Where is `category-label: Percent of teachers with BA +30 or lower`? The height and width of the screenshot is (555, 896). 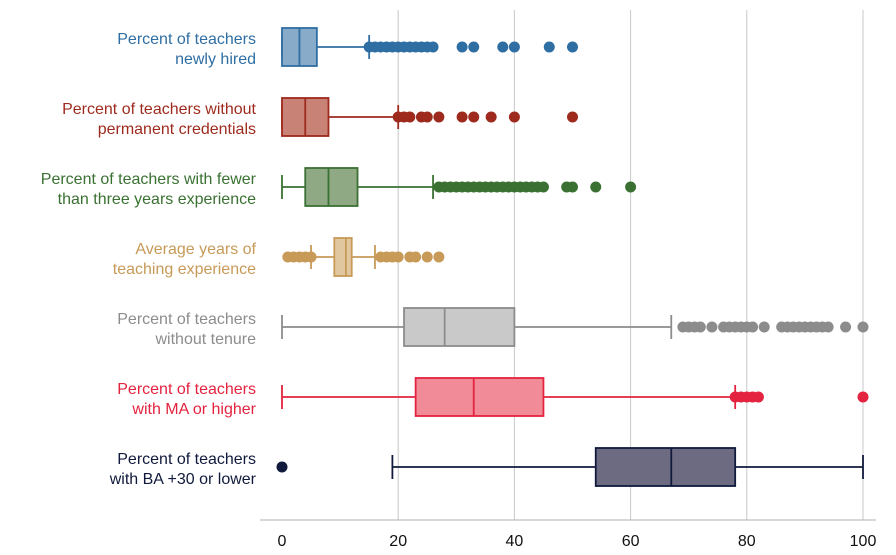
category-label: Percent of teachers with BA +30 or lower is located at coordinates (183, 469).